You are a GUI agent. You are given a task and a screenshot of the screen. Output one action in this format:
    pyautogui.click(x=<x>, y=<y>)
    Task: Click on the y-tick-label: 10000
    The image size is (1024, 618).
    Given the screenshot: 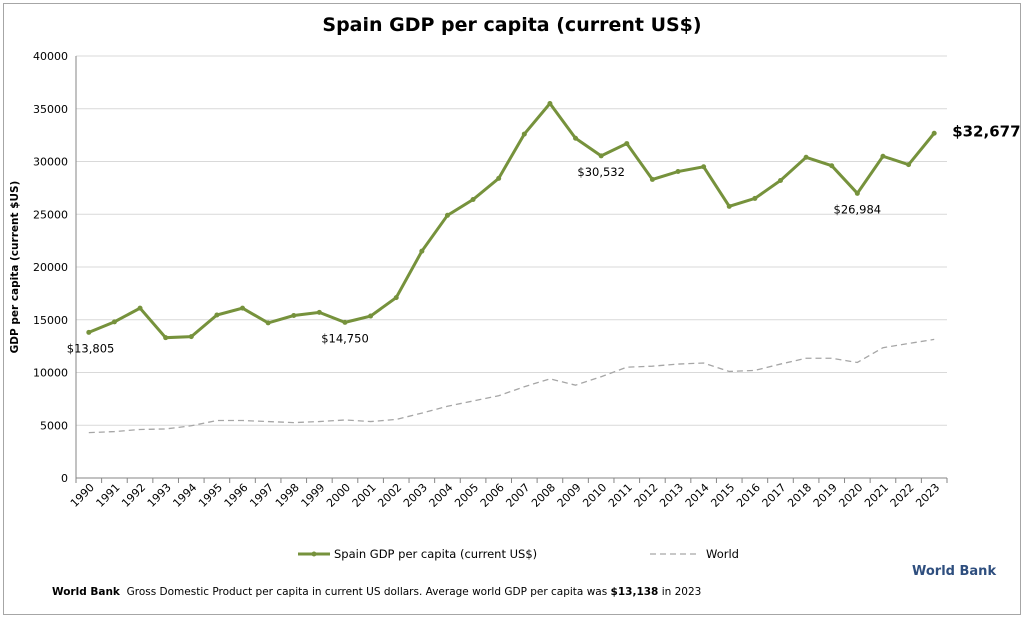 What is the action you would take?
    pyautogui.click(x=50, y=373)
    